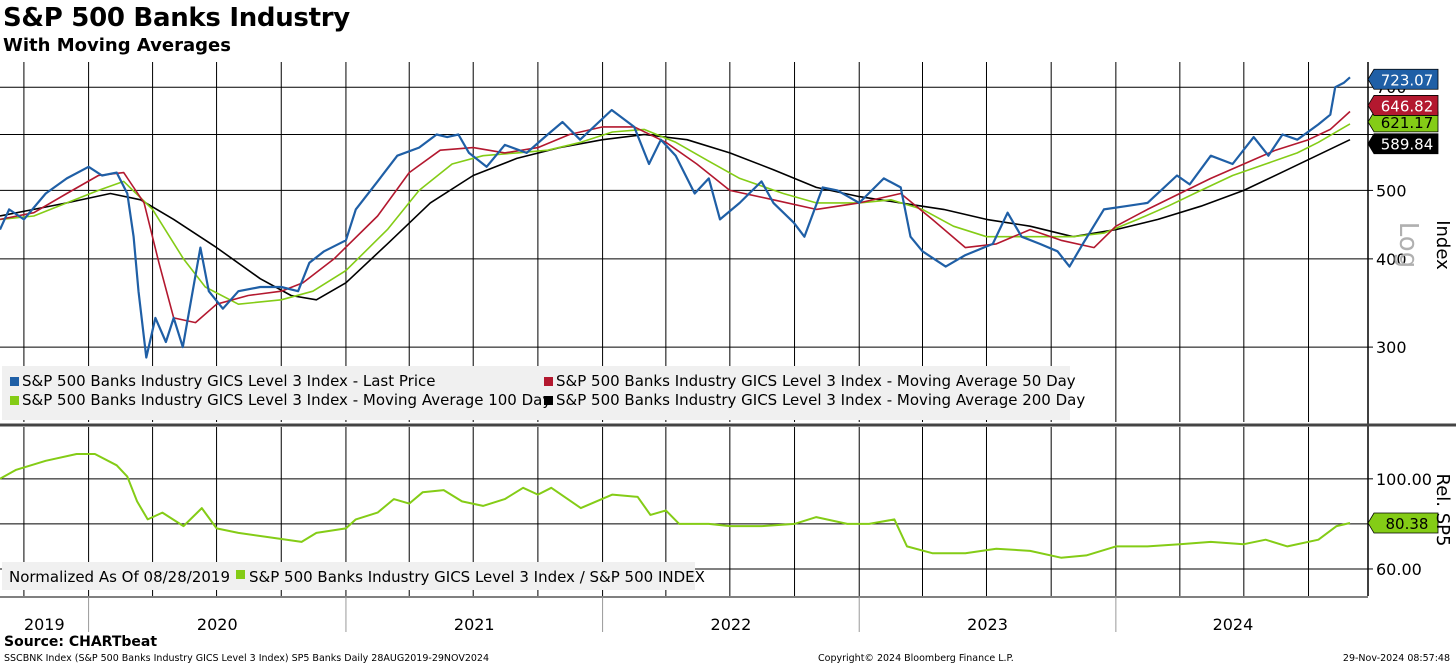 This screenshot has height=666, width=1456. What do you see at coordinates (1233, 624) in the screenshot?
I see `x-tick-label: 2024` at bounding box center [1233, 624].